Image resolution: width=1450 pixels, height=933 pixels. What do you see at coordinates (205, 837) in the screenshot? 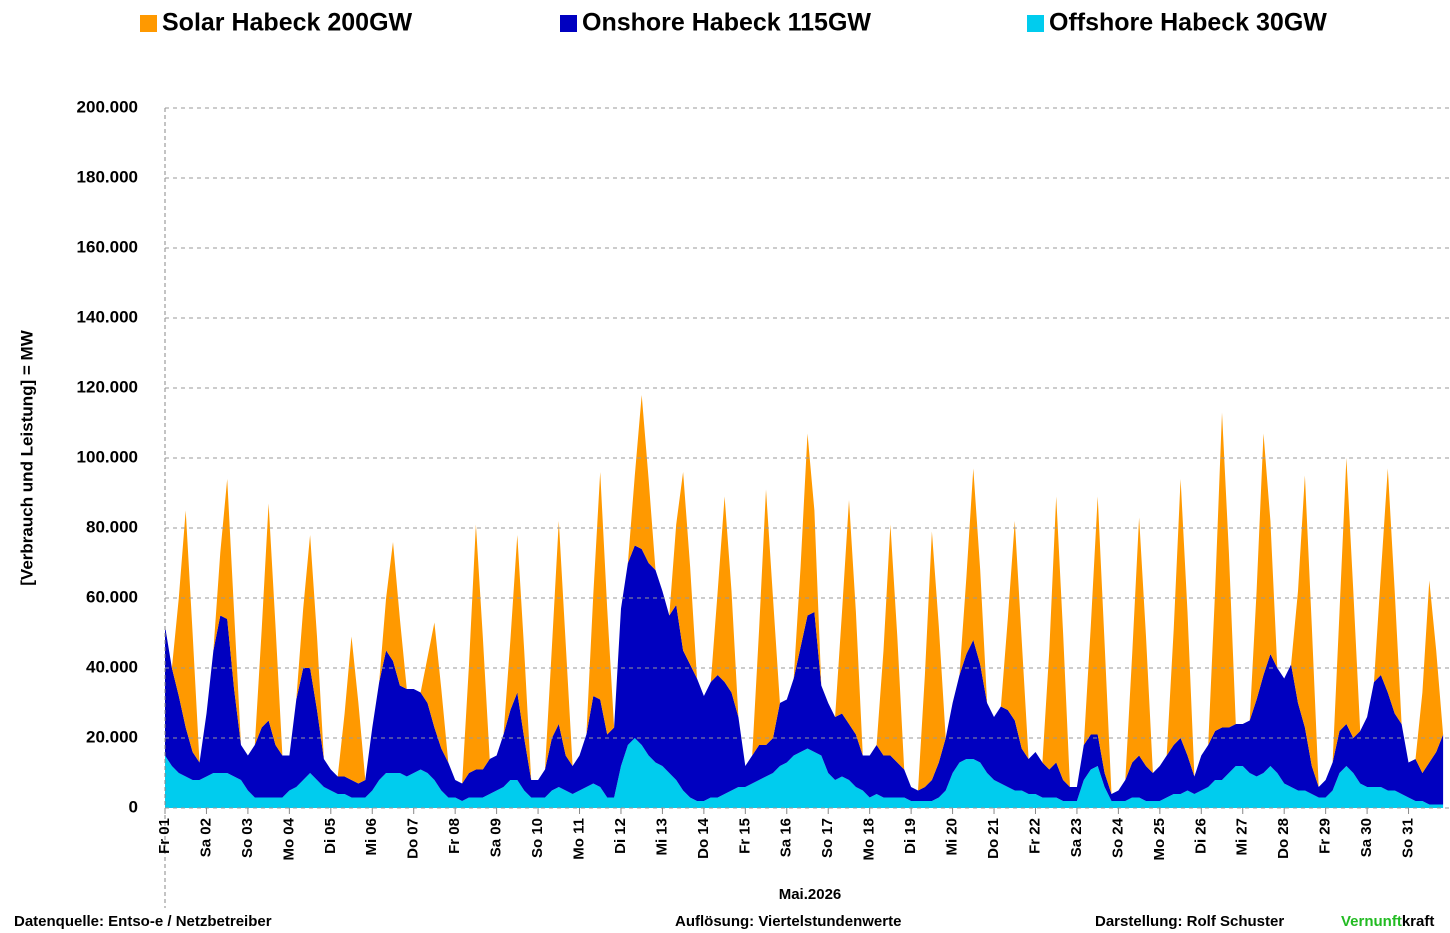
I see `x-tick-label: Sa 02` at bounding box center [205, 837].